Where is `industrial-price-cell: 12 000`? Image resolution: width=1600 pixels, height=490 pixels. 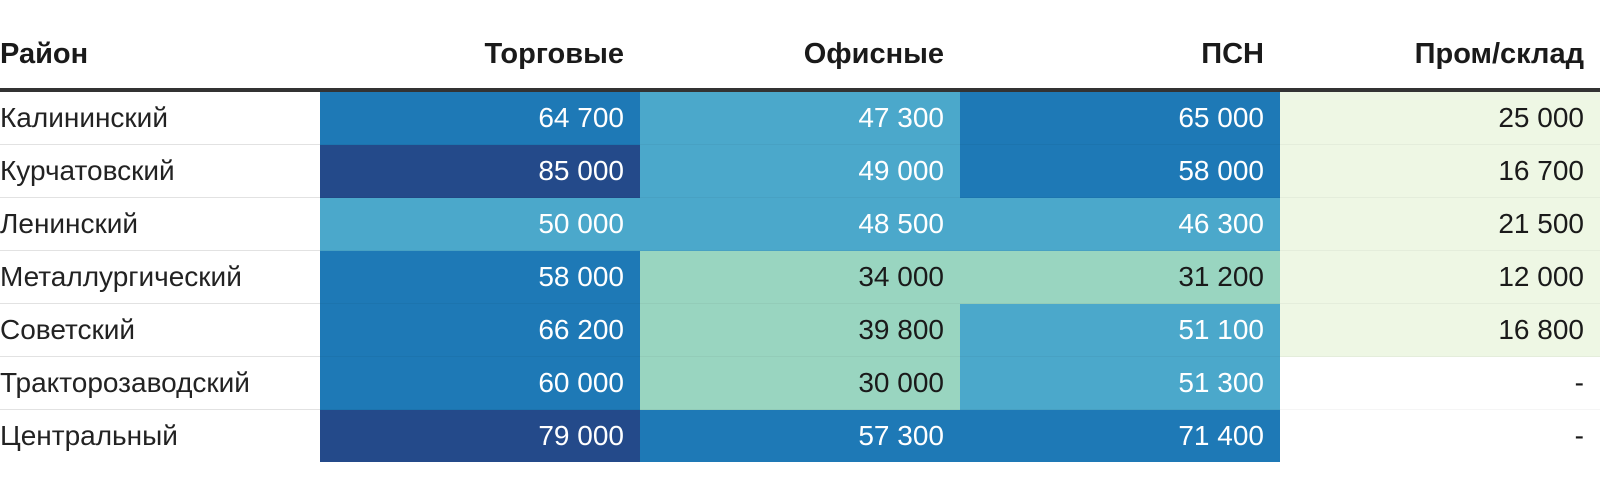 industrial-price-cell: 12 000 is located at coordinates (1440, 277).